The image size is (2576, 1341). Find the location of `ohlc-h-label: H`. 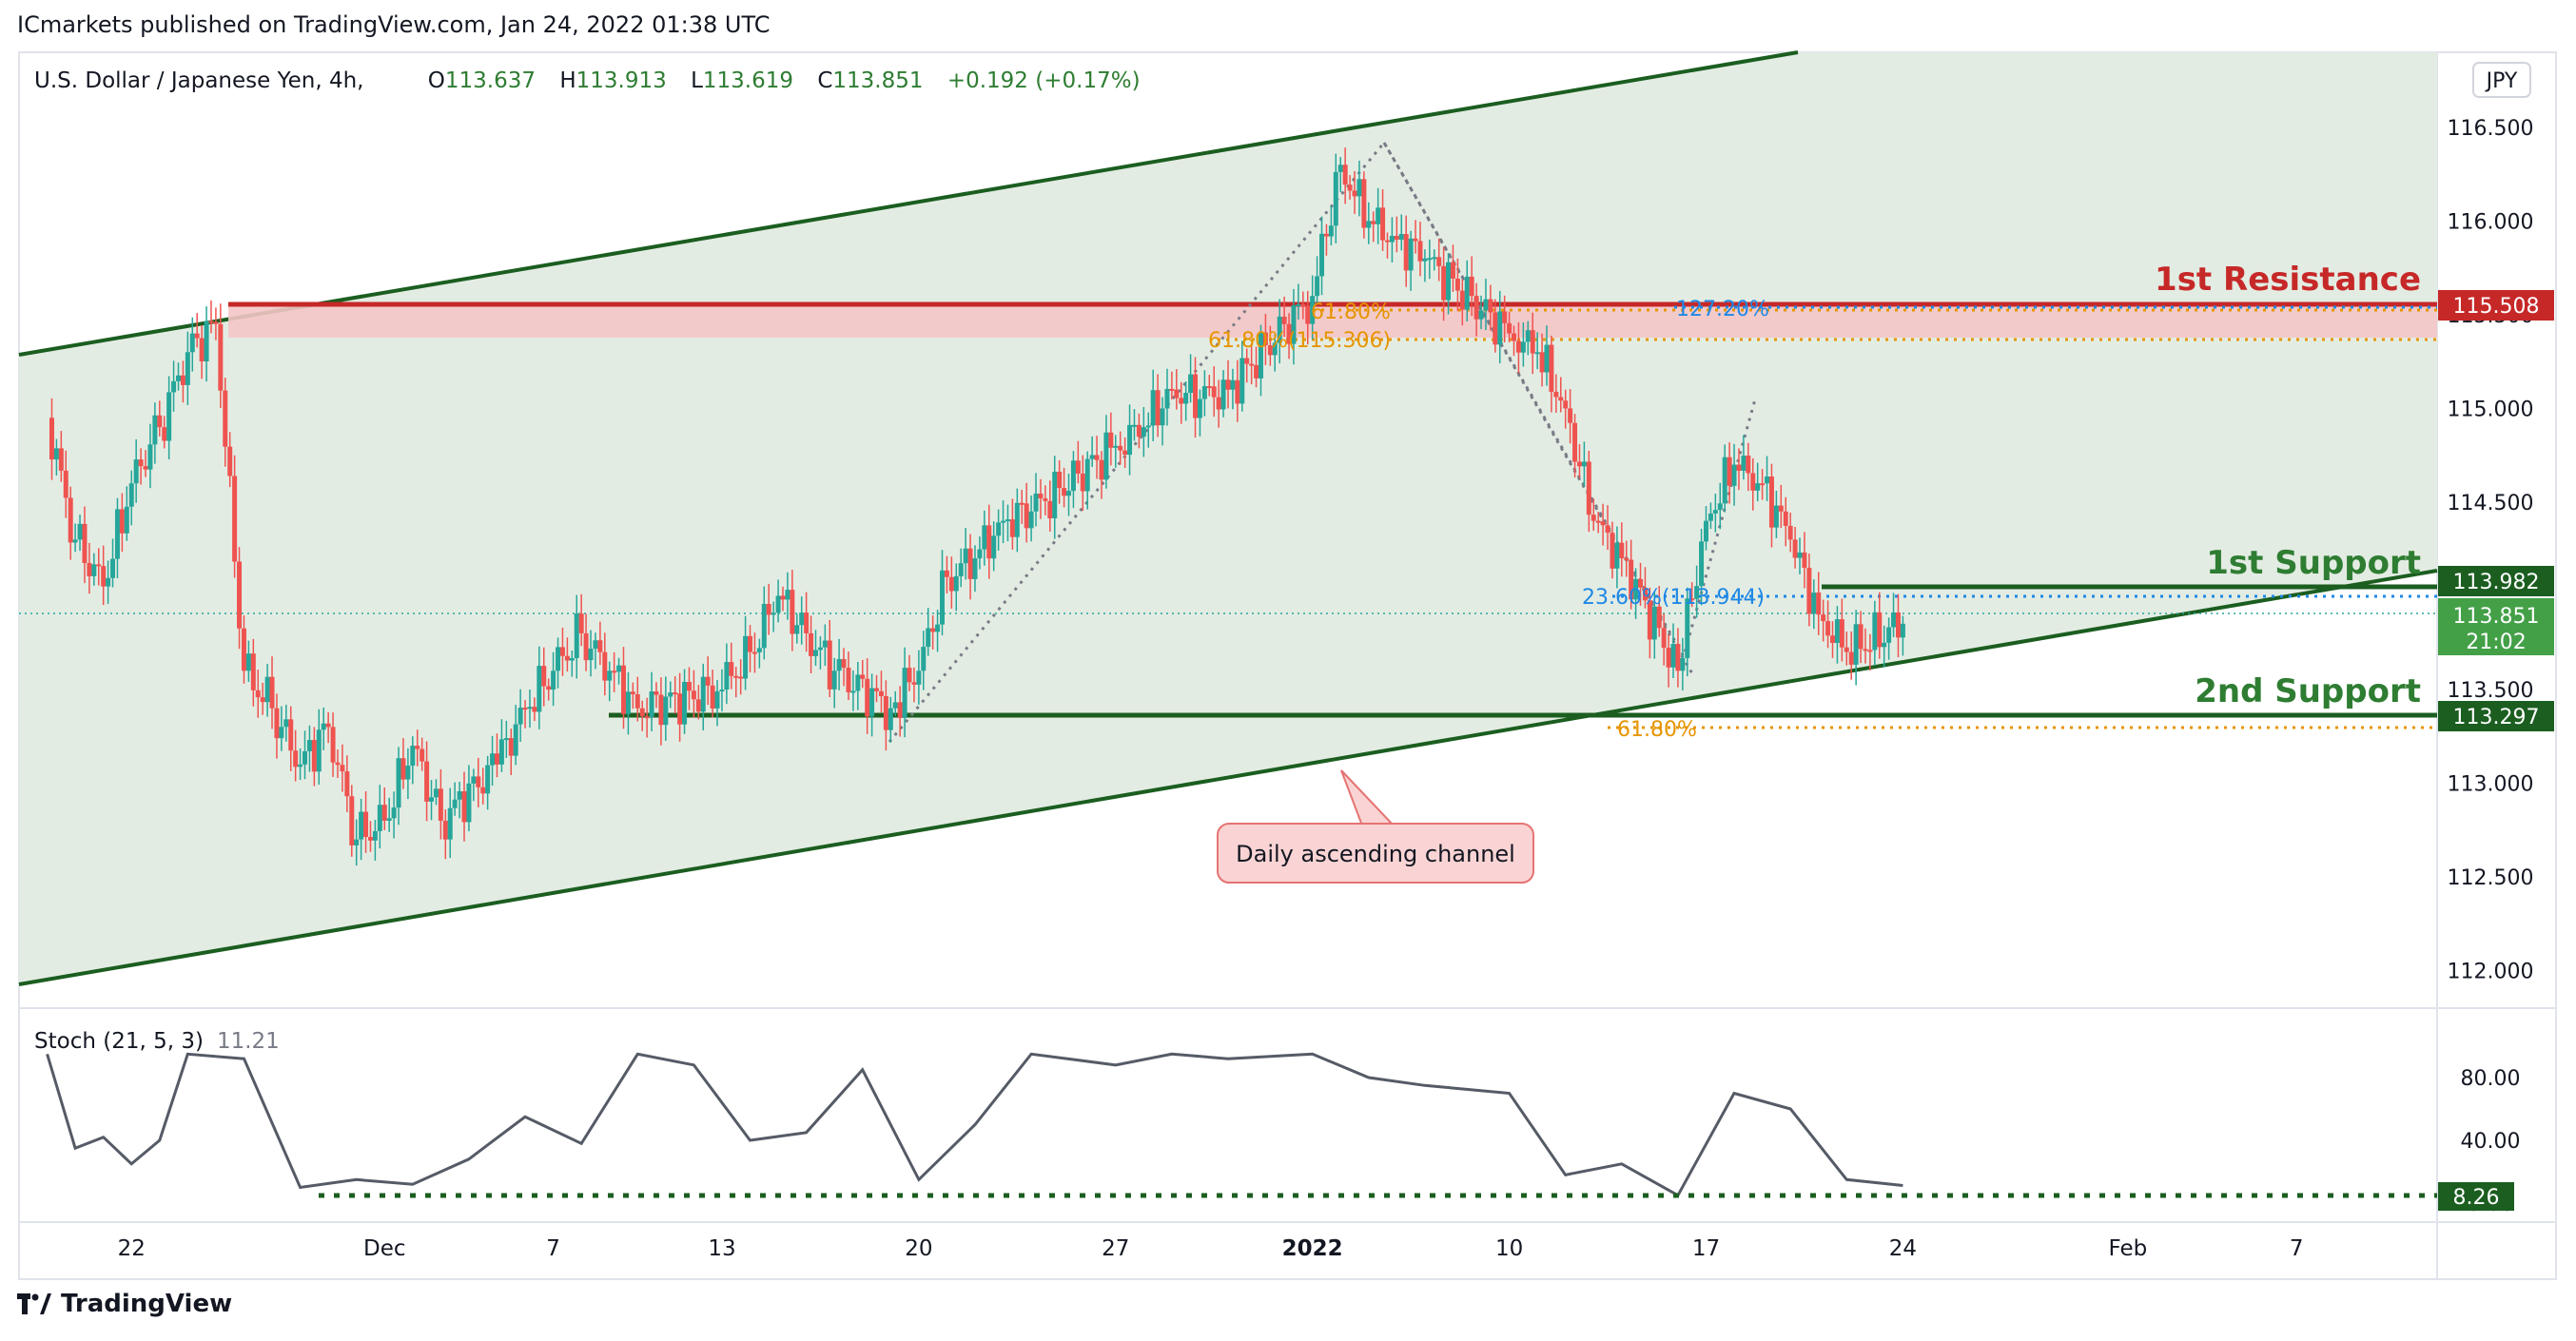

ohlc-h-label: H is located at coordinates (567, 80).